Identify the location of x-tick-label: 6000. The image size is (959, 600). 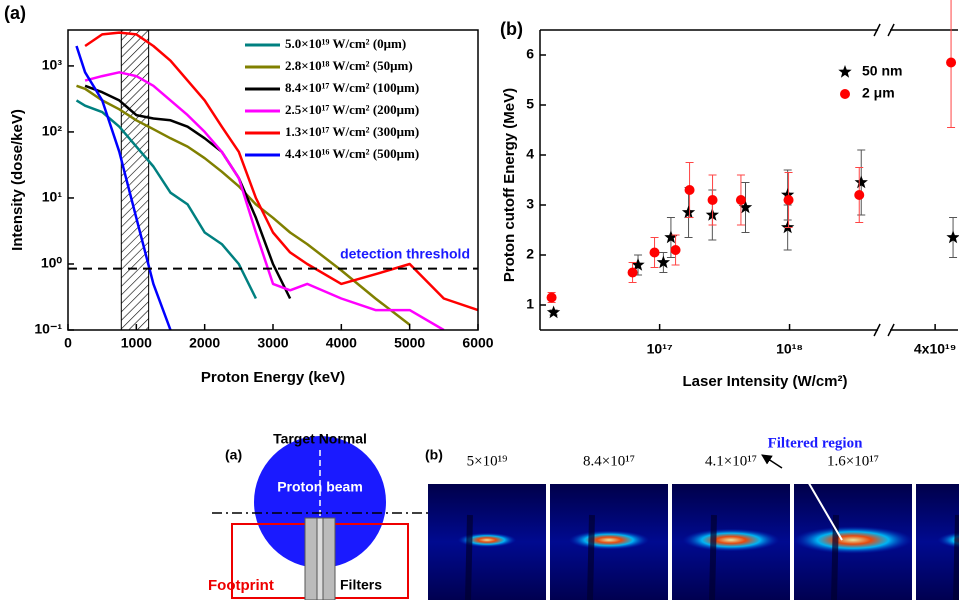
(477, 343).